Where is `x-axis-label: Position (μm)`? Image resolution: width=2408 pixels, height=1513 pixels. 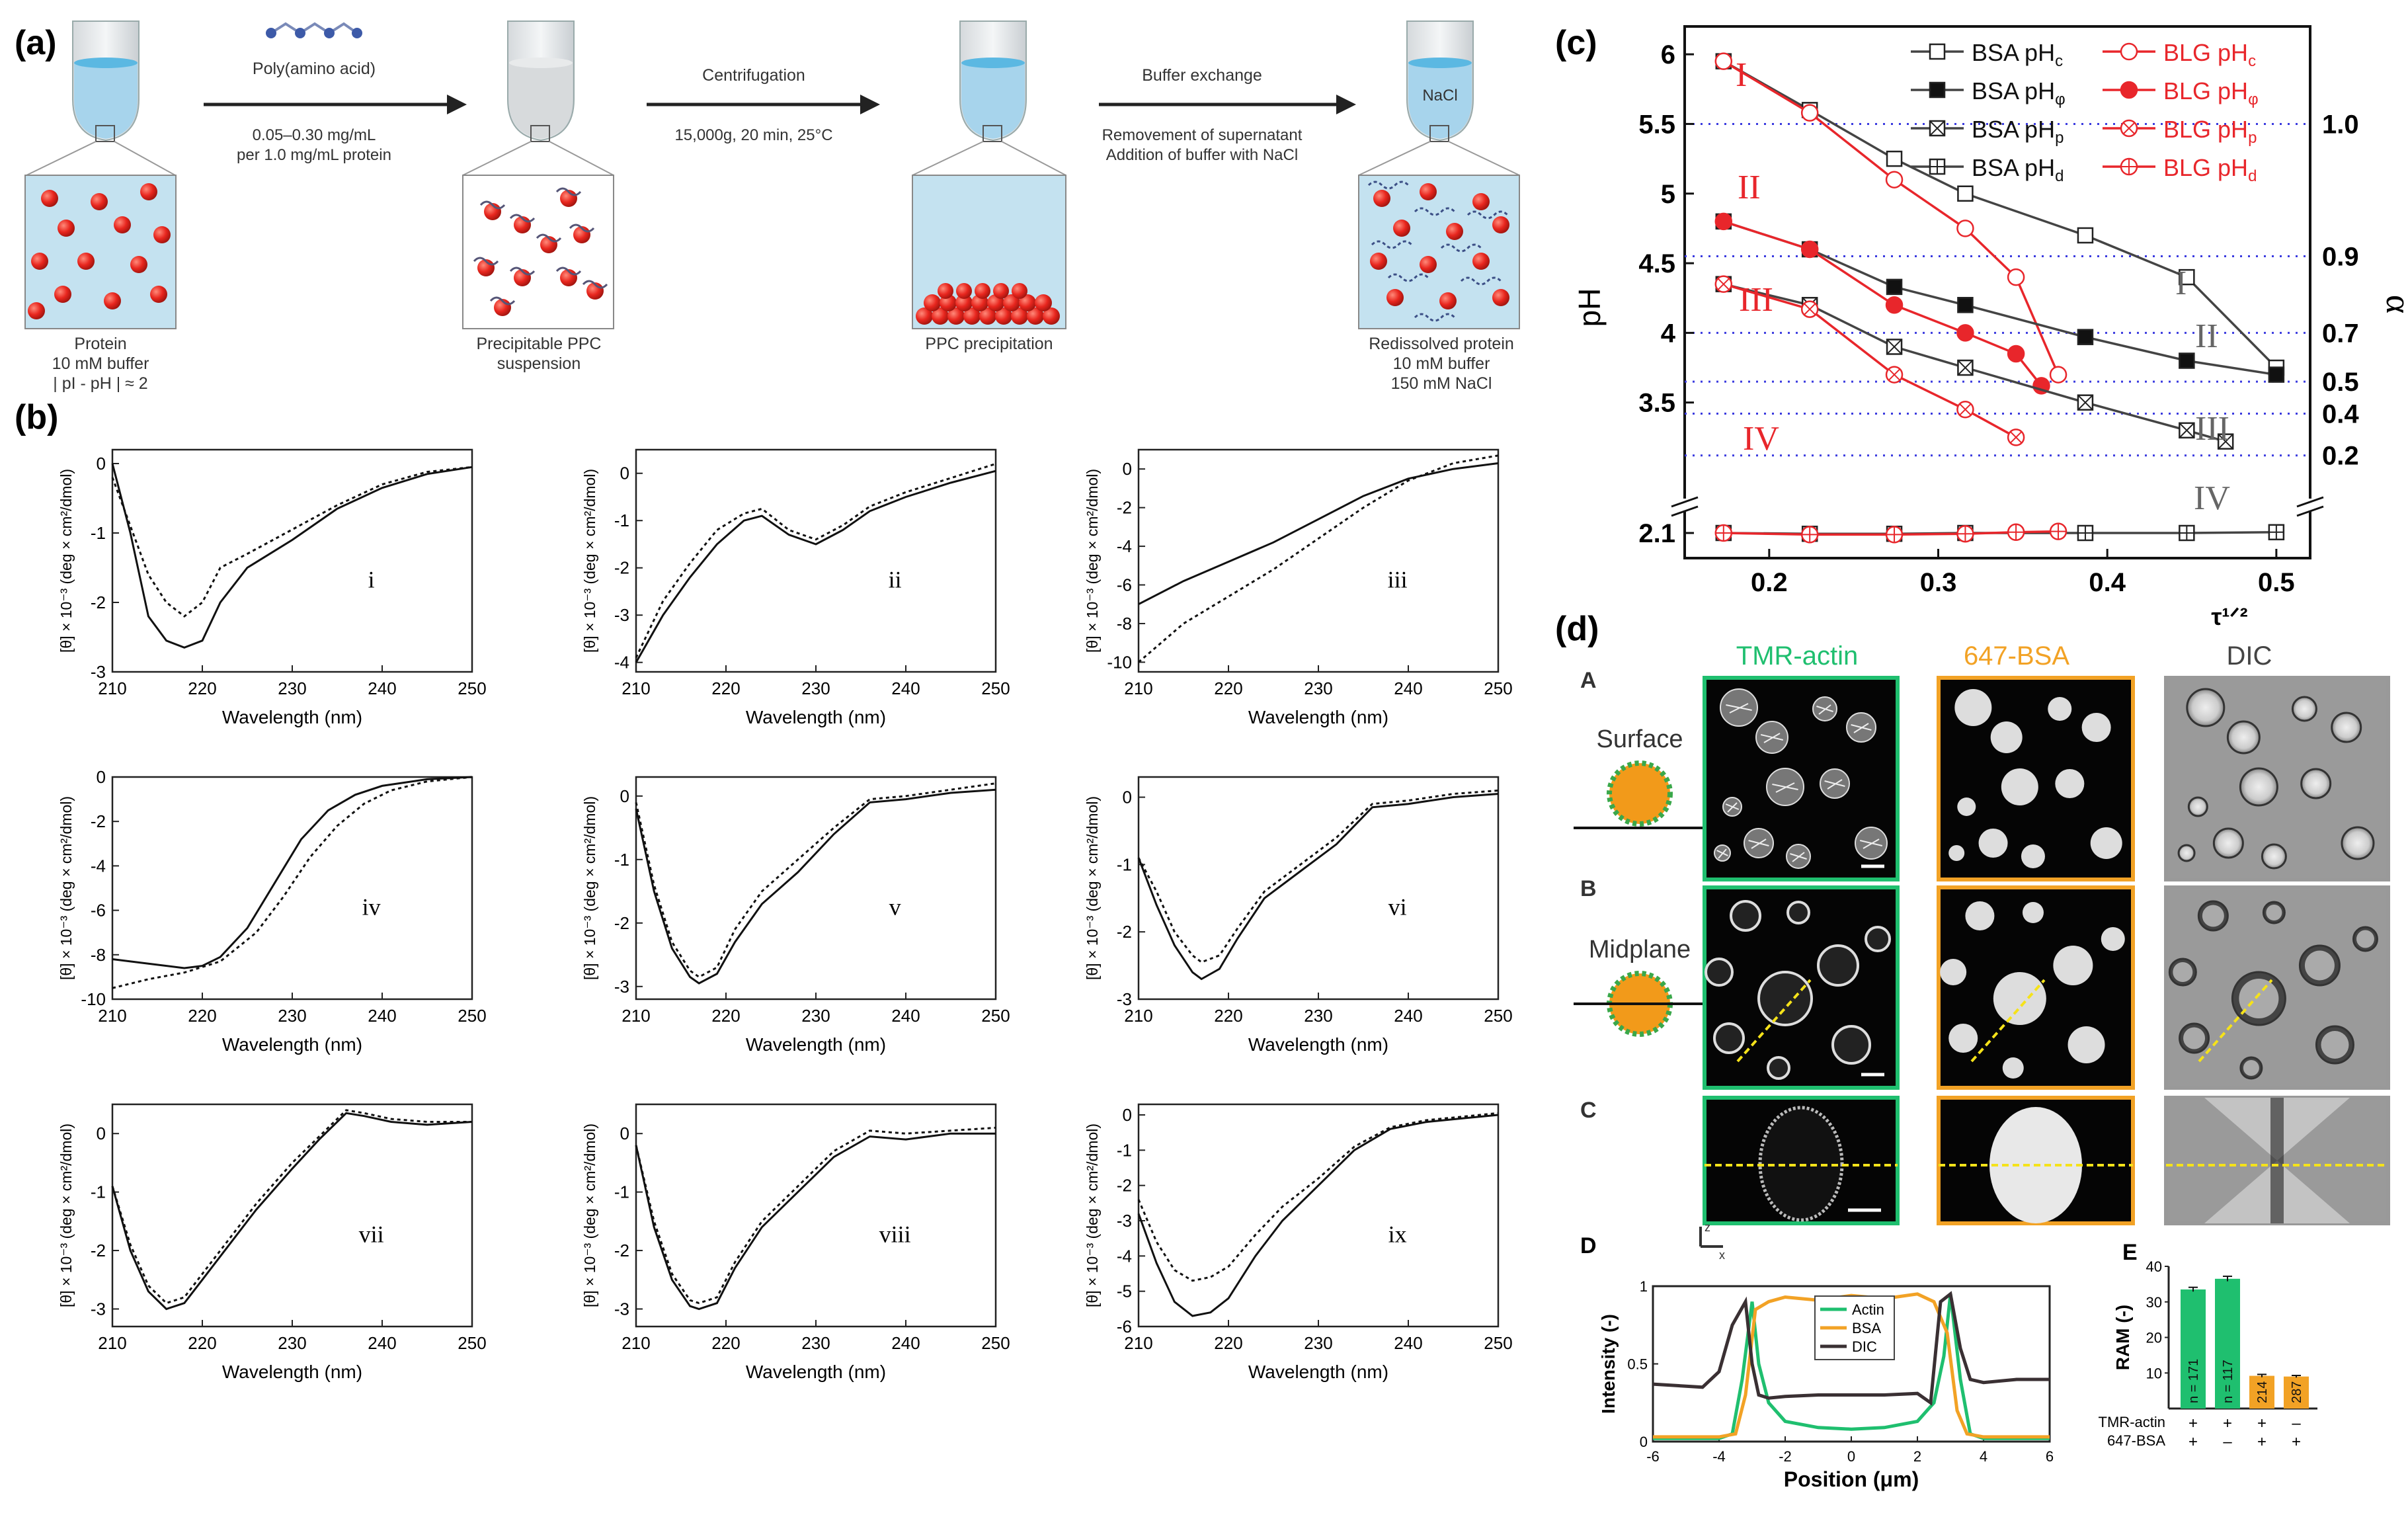 x-axis-label: Position (μm) is located at coordinates (1851, 1479).